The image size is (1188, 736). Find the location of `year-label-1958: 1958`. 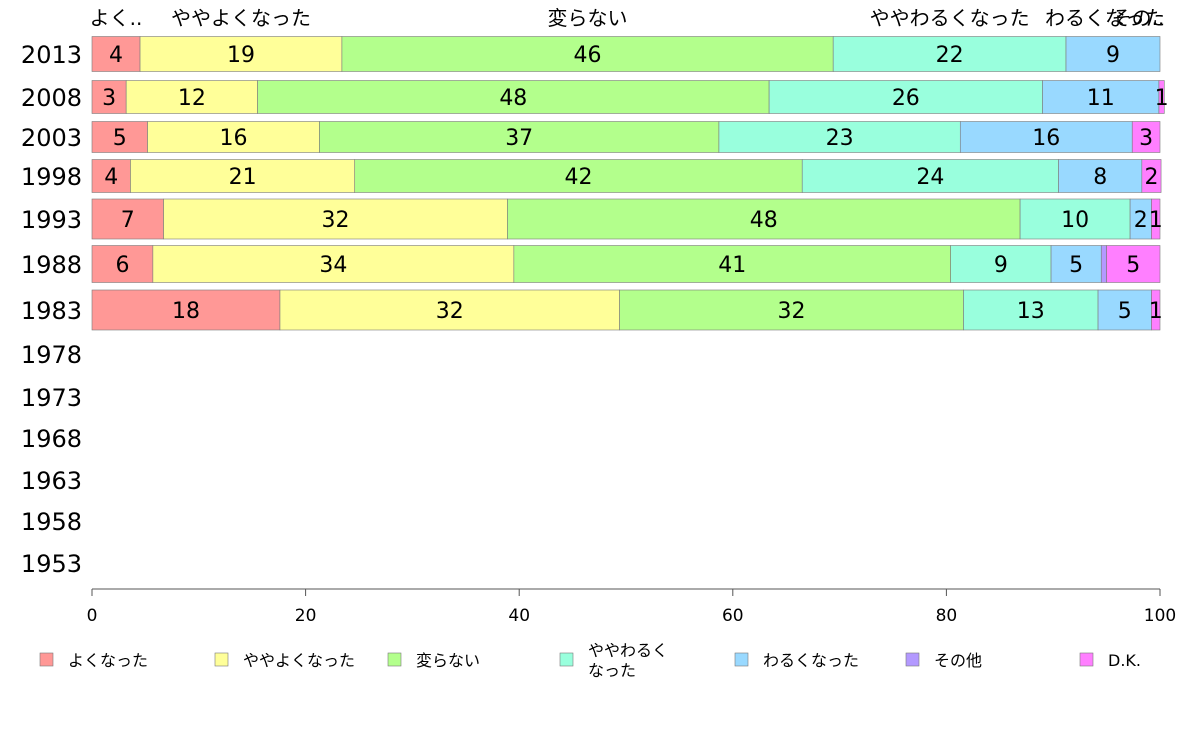

year-label-1958: 1958 is located at coordinates (51, 522).